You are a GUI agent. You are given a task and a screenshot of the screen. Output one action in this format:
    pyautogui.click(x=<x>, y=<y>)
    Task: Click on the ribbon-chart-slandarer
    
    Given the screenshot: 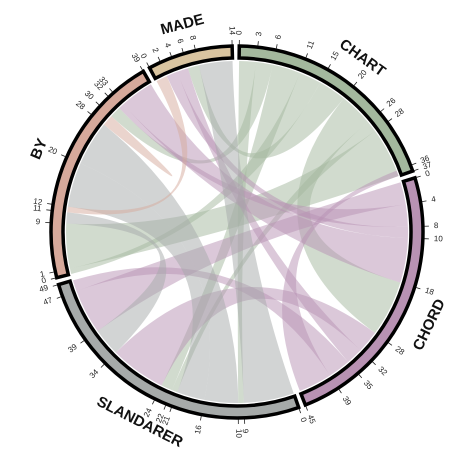 What is the action you would take?
    pyautogui.click(x=247, y=232)
    